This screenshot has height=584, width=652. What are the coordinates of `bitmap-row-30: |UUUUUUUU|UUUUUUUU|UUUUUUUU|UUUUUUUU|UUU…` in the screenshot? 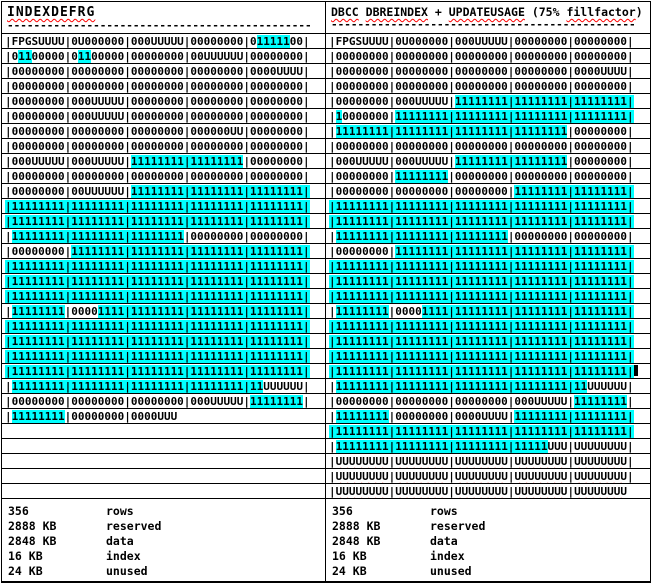 It's located at (488, 476).